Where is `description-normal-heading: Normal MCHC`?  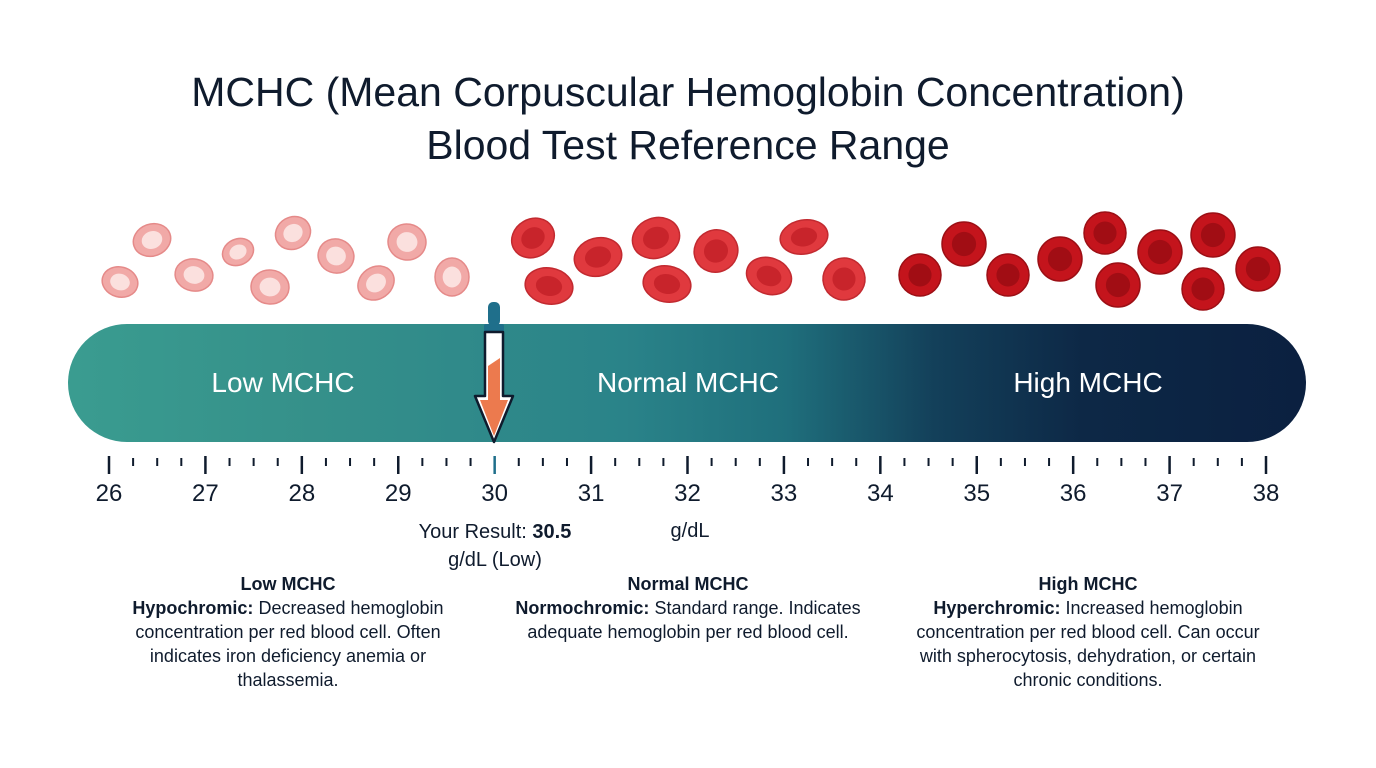 description-normal-heading: Normal MCHC is located at coordinates (688, 584).